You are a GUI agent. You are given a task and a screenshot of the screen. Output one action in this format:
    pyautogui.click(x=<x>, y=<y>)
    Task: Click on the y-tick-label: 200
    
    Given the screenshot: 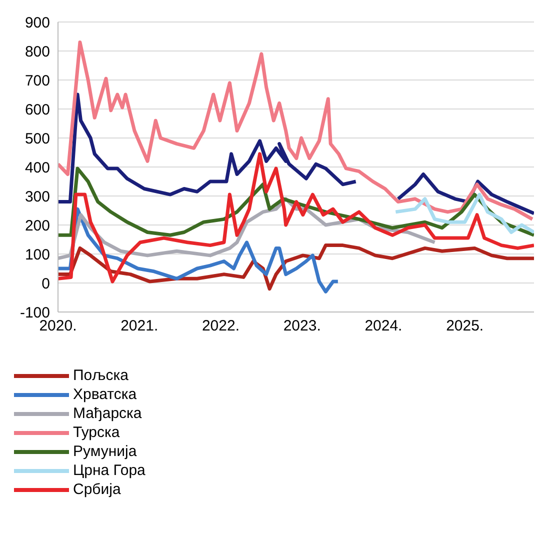 What is the action you would take?
    pyautogui.click(x=37, y=225)
    